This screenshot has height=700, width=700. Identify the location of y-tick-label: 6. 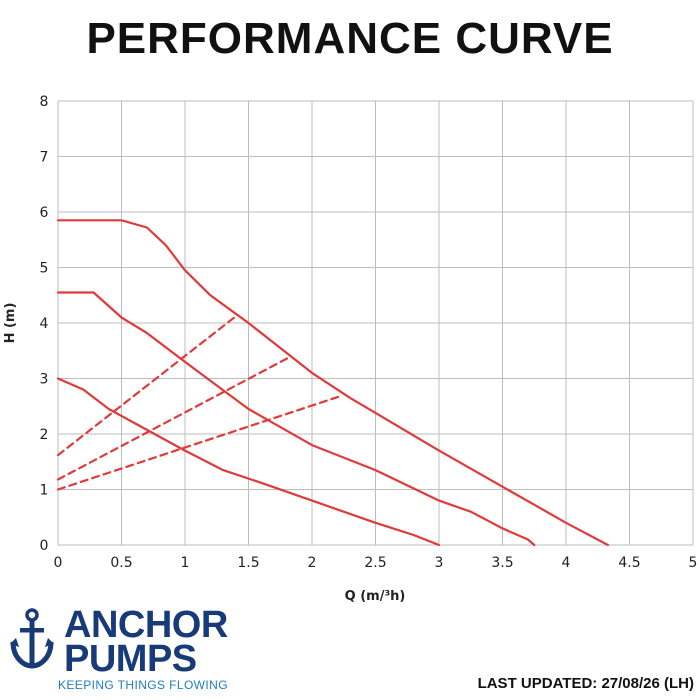
(44, 213).